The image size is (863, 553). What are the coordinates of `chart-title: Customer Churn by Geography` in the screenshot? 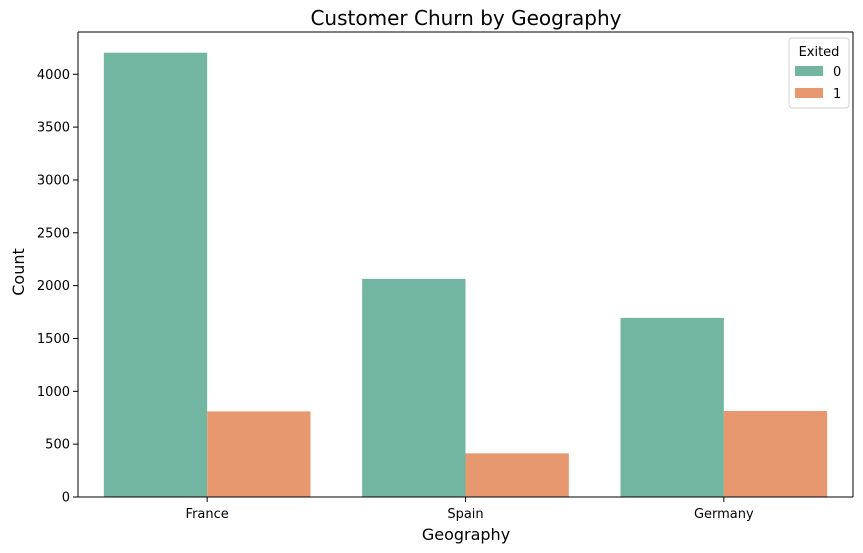 It's located at (465, 18).